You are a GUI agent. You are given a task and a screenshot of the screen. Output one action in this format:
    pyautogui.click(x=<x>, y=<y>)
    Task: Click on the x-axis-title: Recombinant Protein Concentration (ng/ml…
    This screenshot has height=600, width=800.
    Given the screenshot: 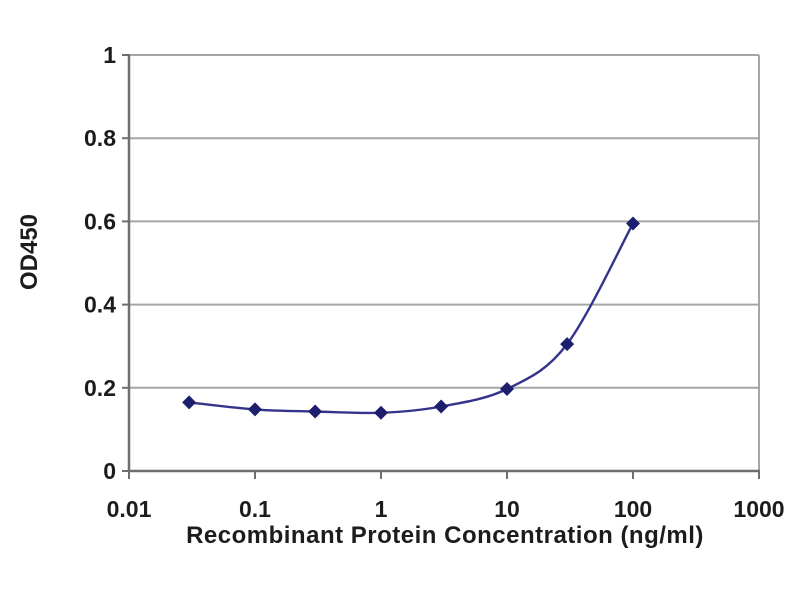 What is the action you would take?
    pyautogui.click(x=445, y=535)
    